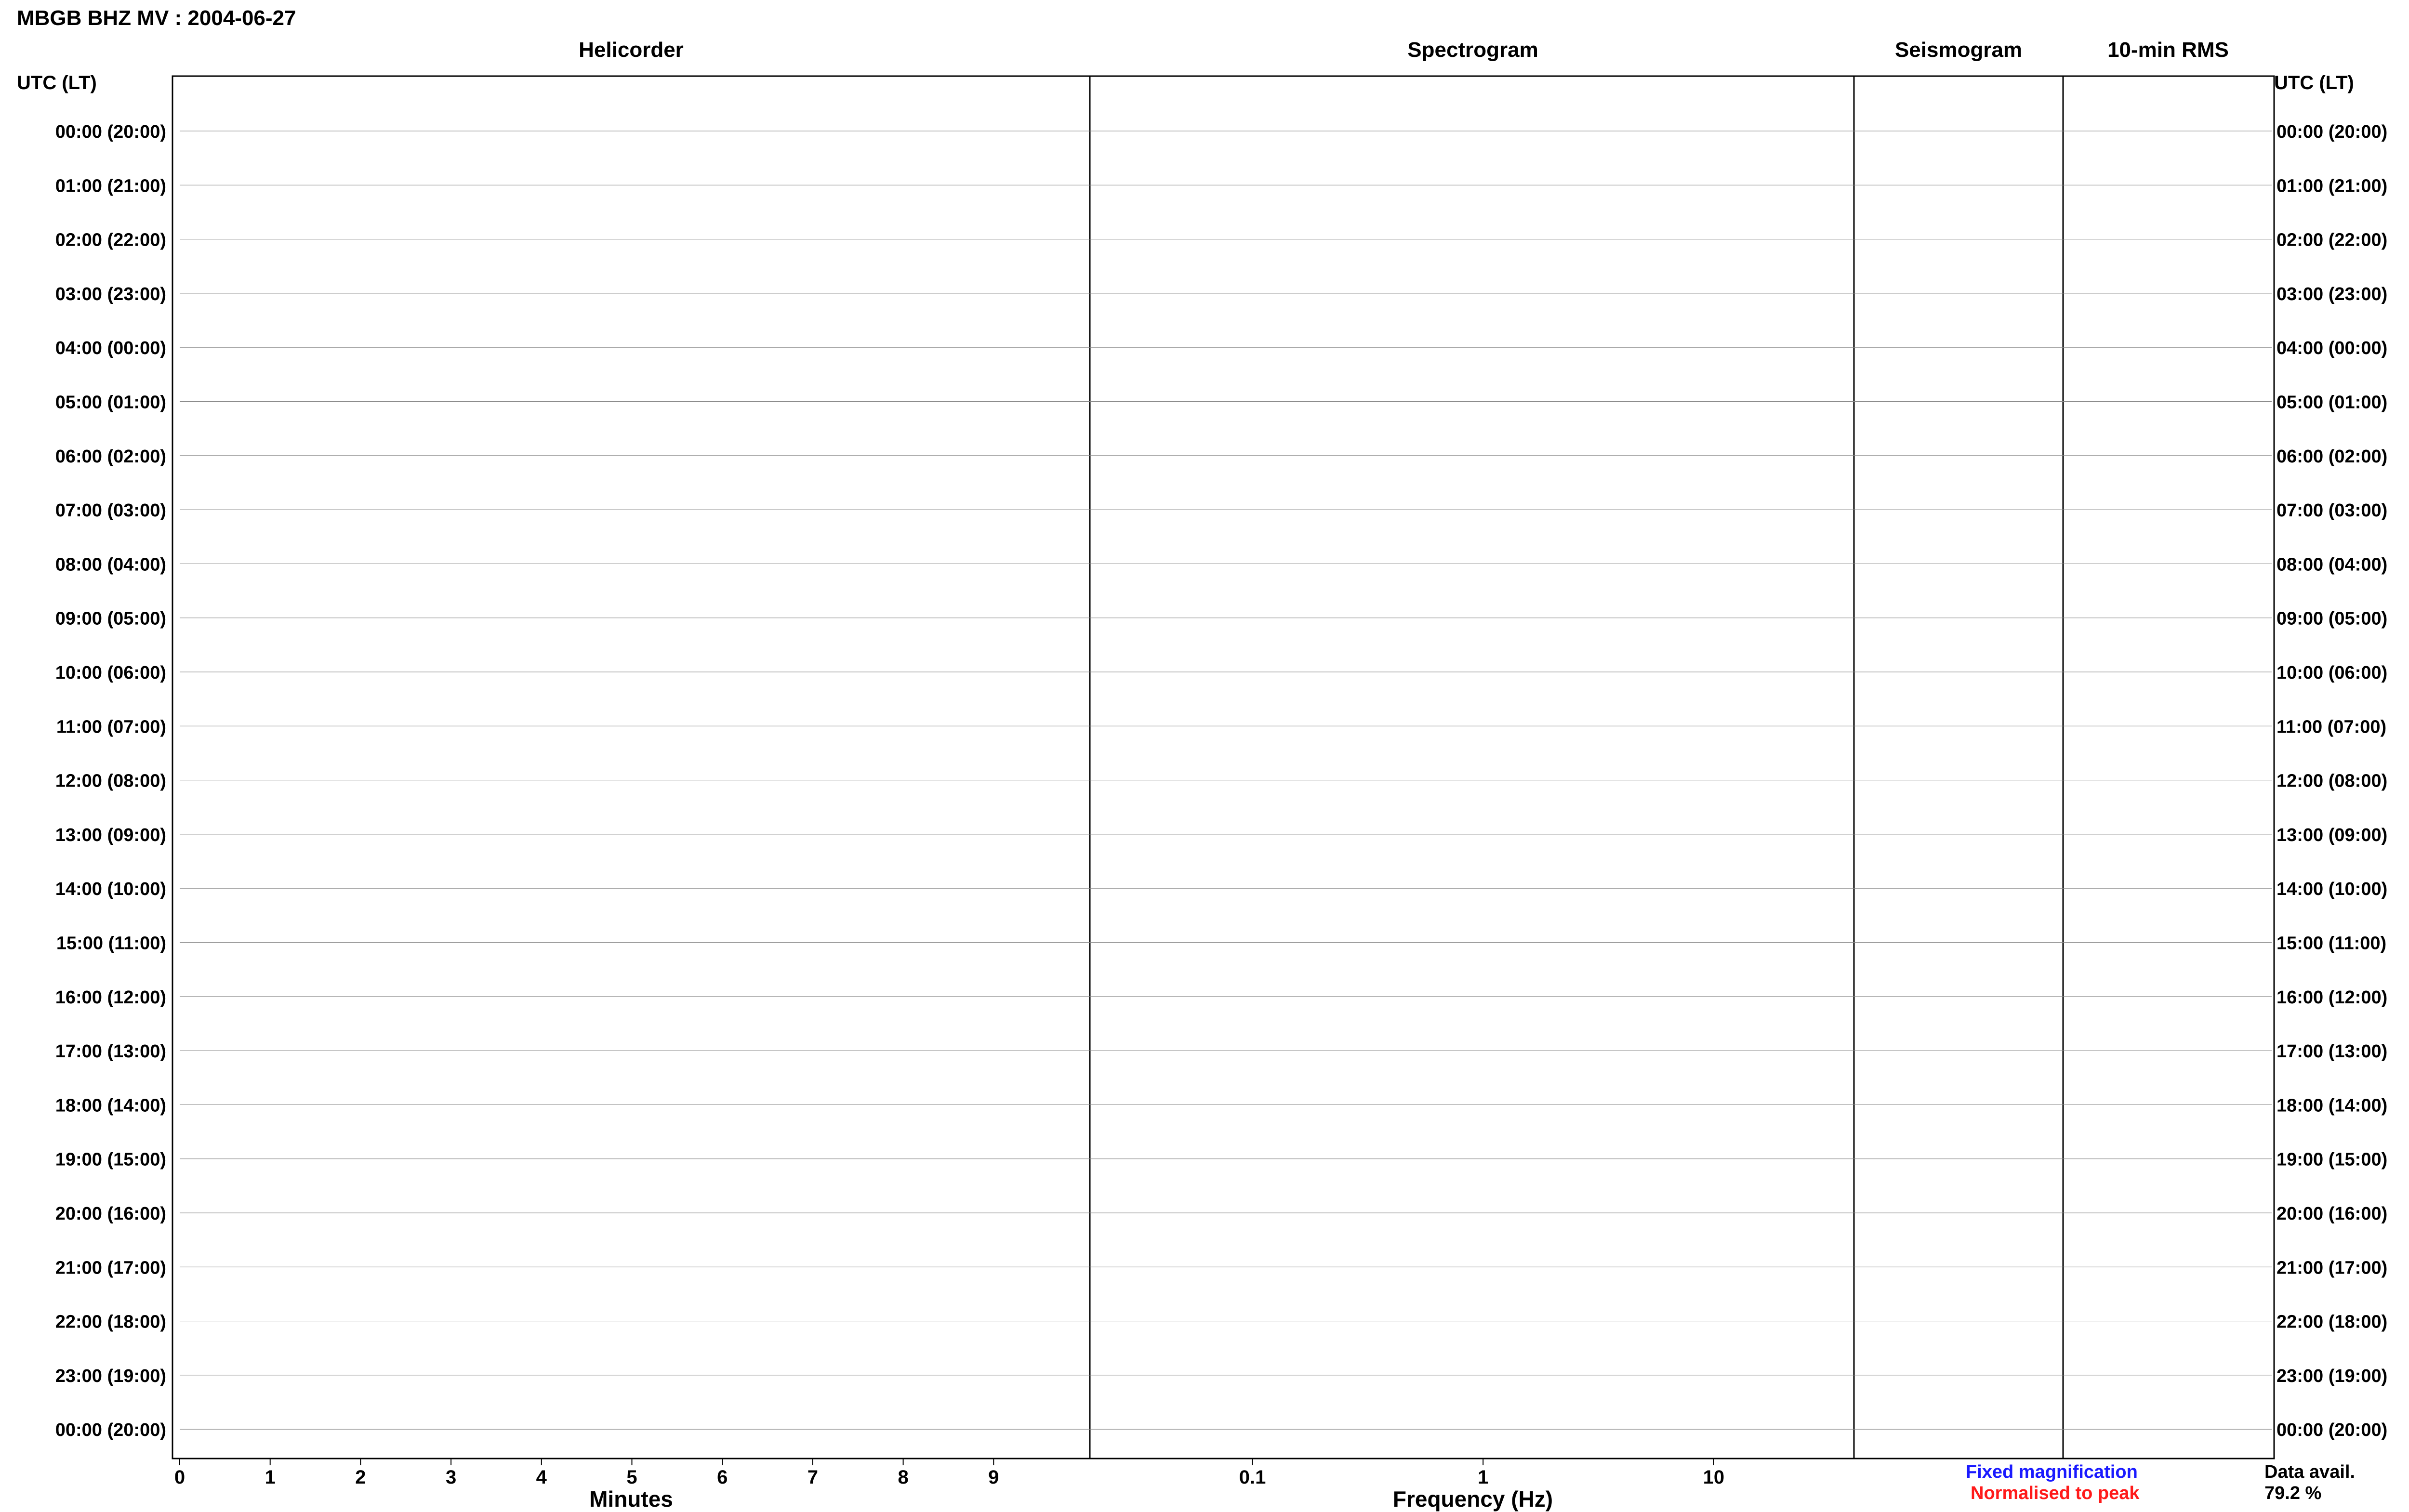 Image resolution: width=2409 pixels, height=1512 pixels. I want to click on hour-label-right: 21:00 (17:00), so click(2332, 1268).